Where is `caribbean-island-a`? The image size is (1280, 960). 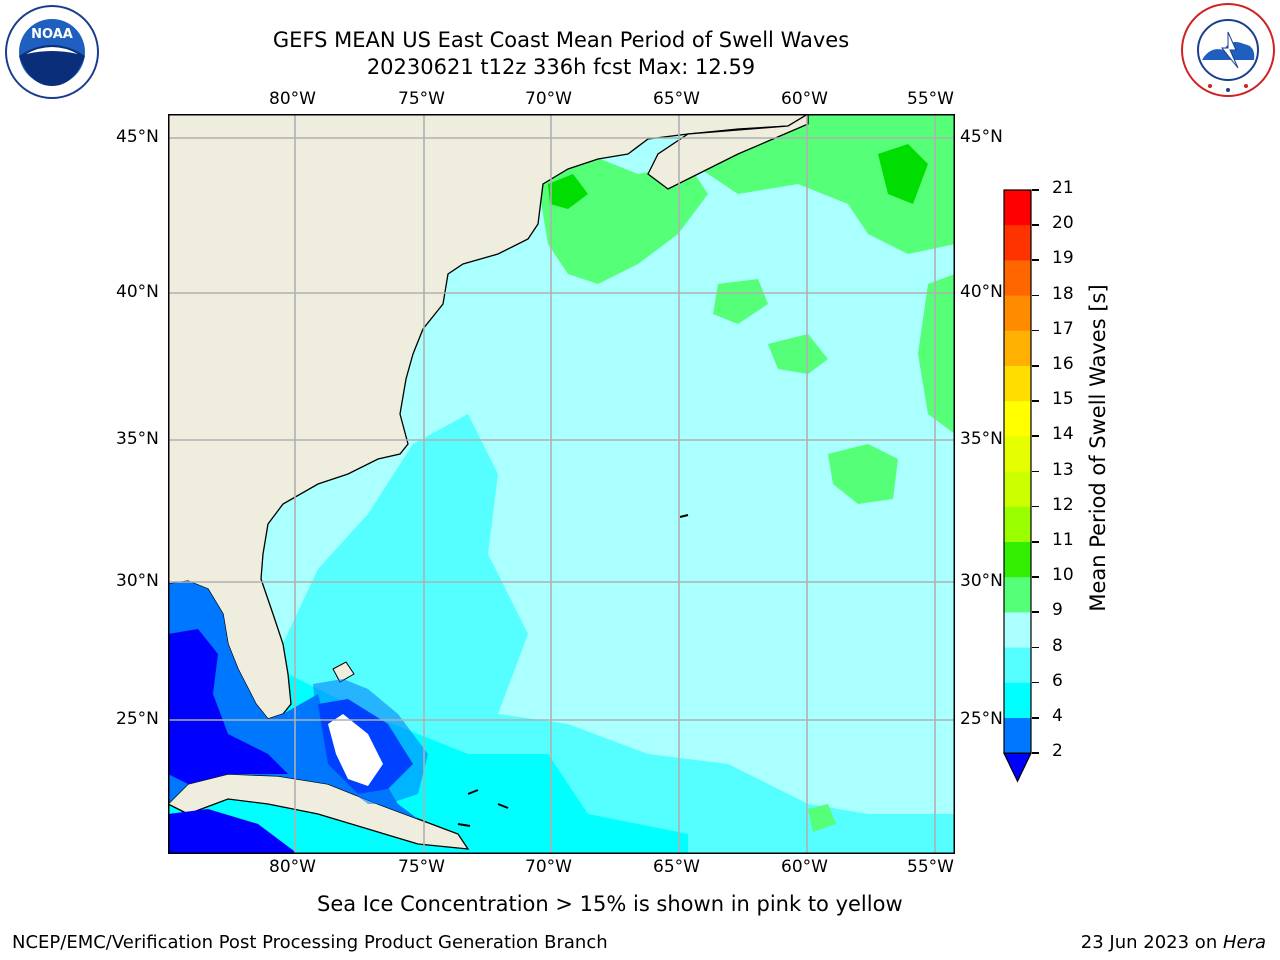
caribbean-island-a is located at coordinates (473, 792).